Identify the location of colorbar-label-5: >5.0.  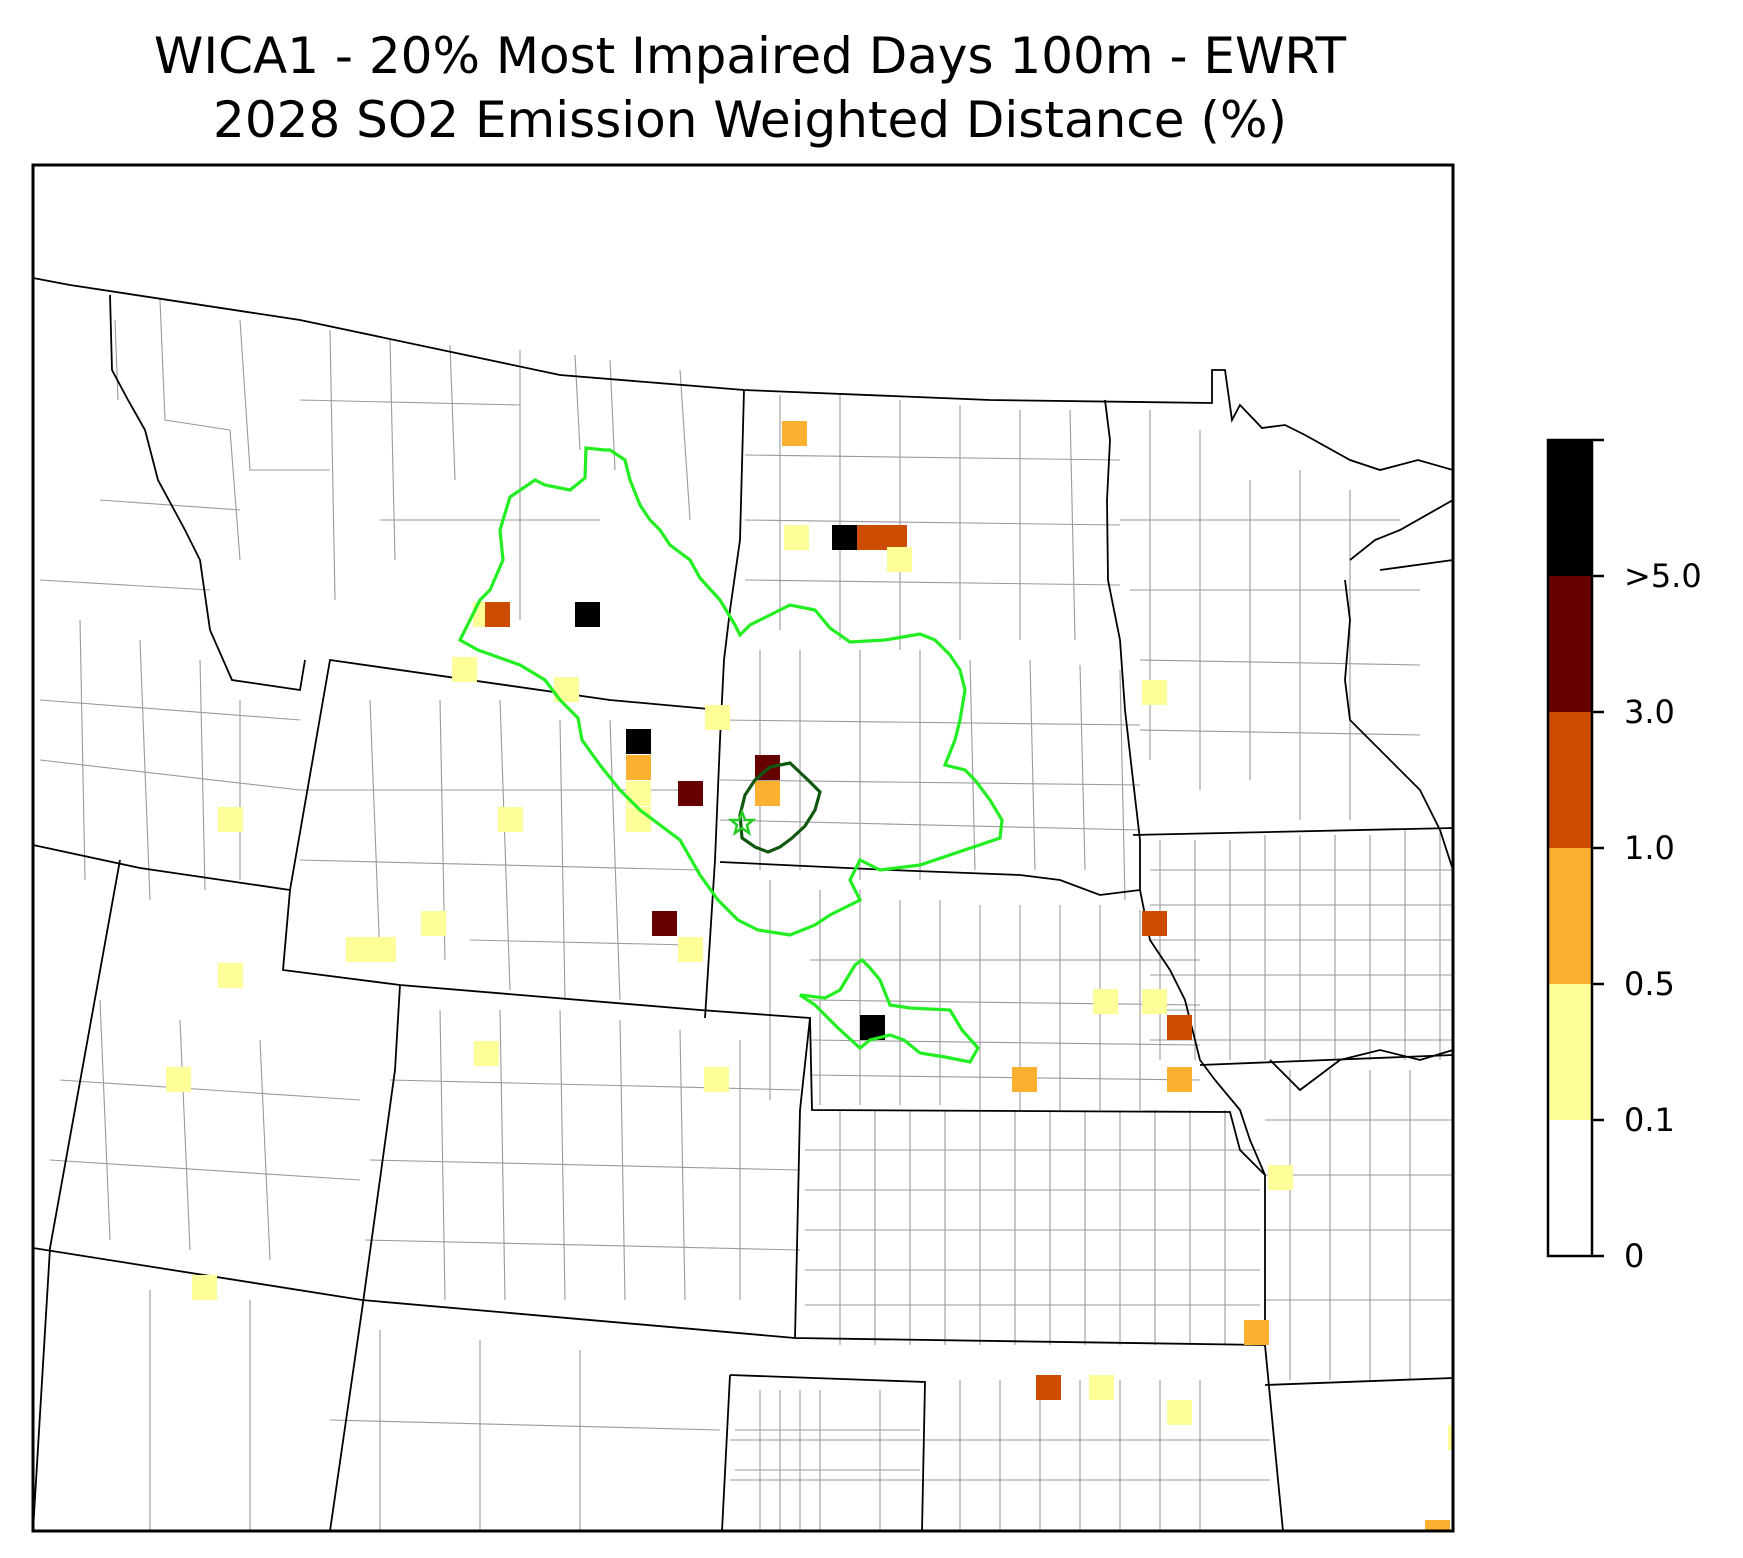
(1663, 576).